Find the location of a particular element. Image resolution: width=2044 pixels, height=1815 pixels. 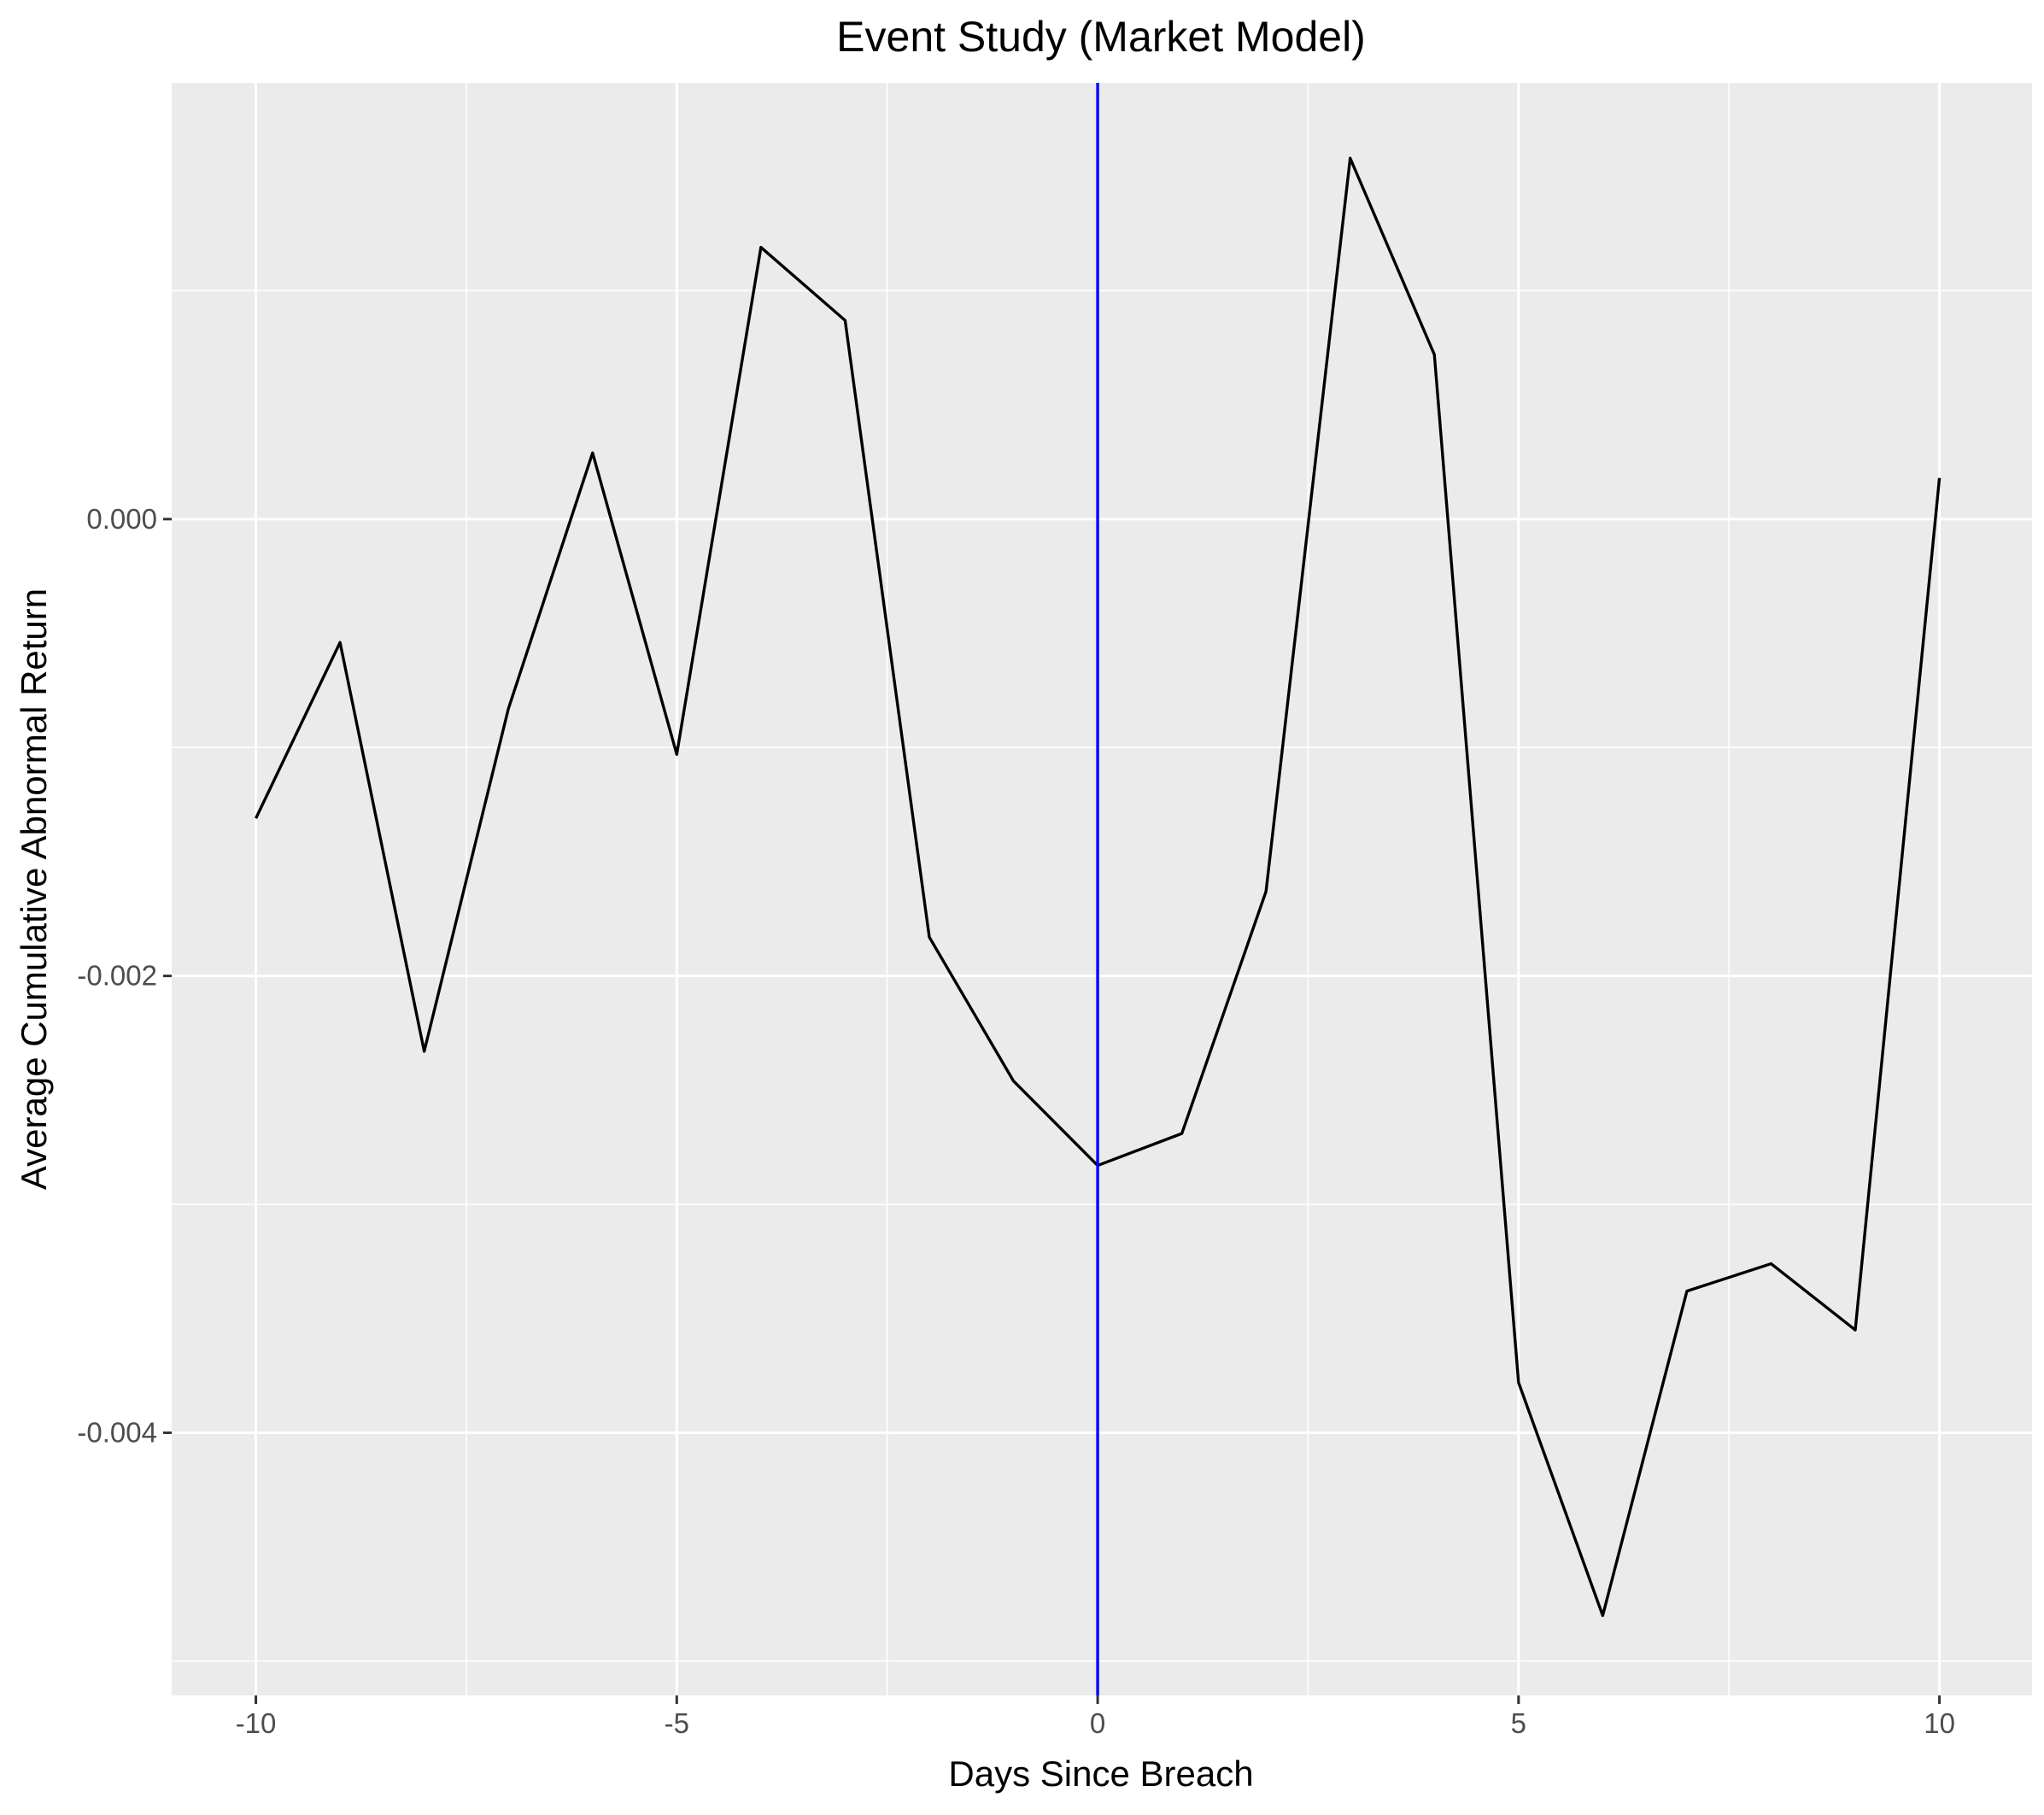

x-axis: -10 -5 0 5 10 is located at coordinates (1095, 1717).